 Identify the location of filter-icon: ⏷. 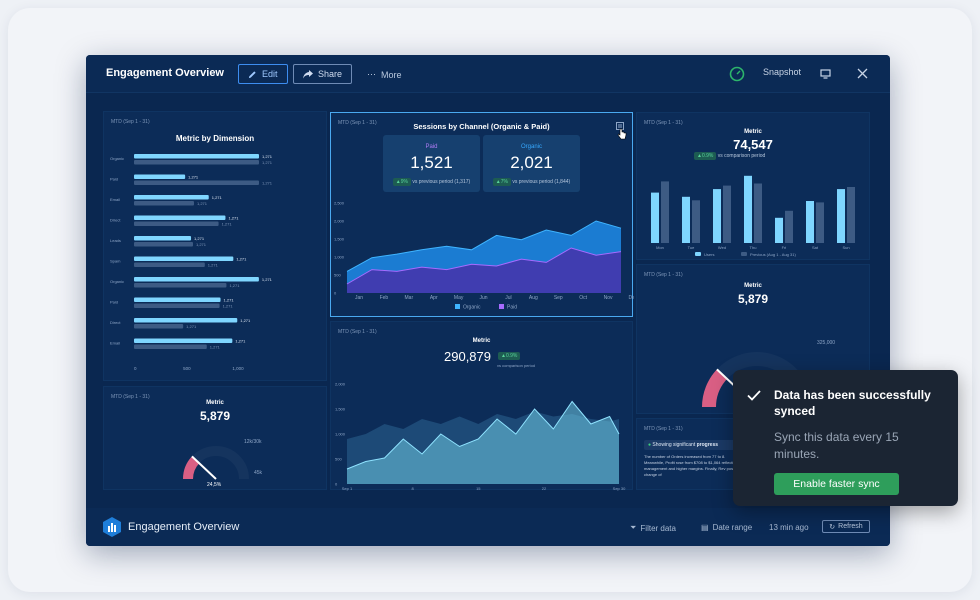
(633, 527).